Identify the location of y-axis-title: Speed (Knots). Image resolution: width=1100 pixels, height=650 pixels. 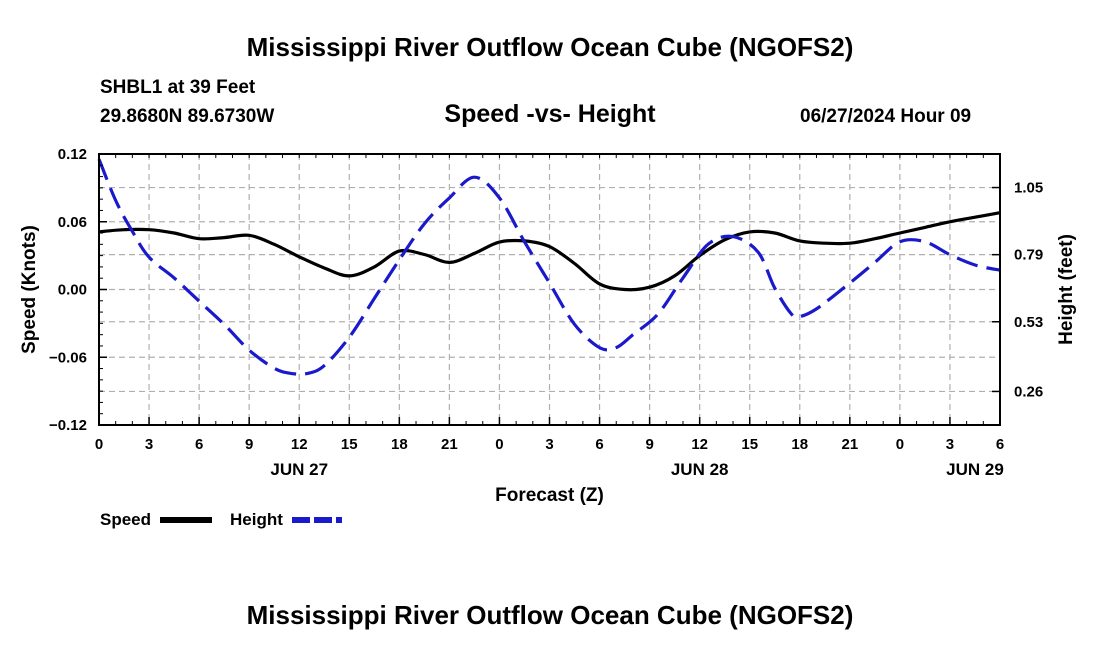
(29, 289).